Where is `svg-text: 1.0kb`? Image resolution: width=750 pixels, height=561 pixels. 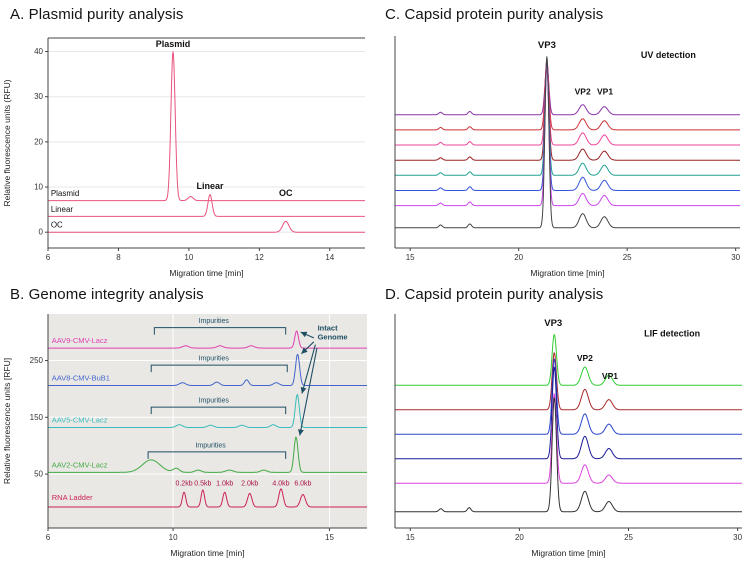 svg-text: 1.0kb is located at coordinates (224, 483).